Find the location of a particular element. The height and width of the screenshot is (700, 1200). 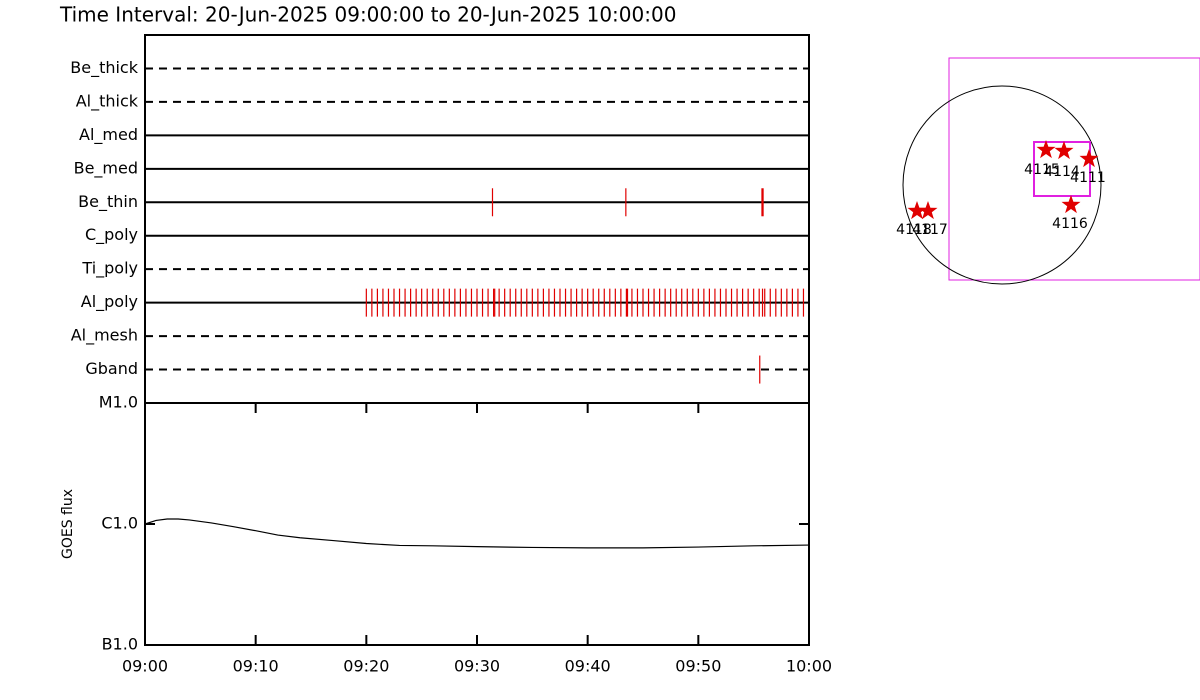

y-tick-label: B1.0 is located at coordinates (120, 644).